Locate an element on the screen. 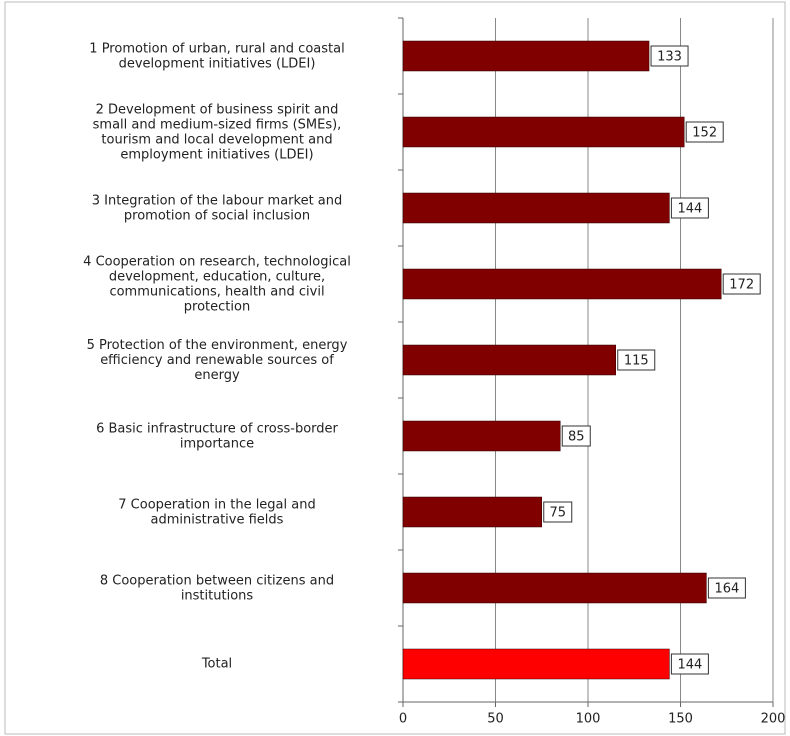  value-label: 152 is located at coordinates (704, 133).